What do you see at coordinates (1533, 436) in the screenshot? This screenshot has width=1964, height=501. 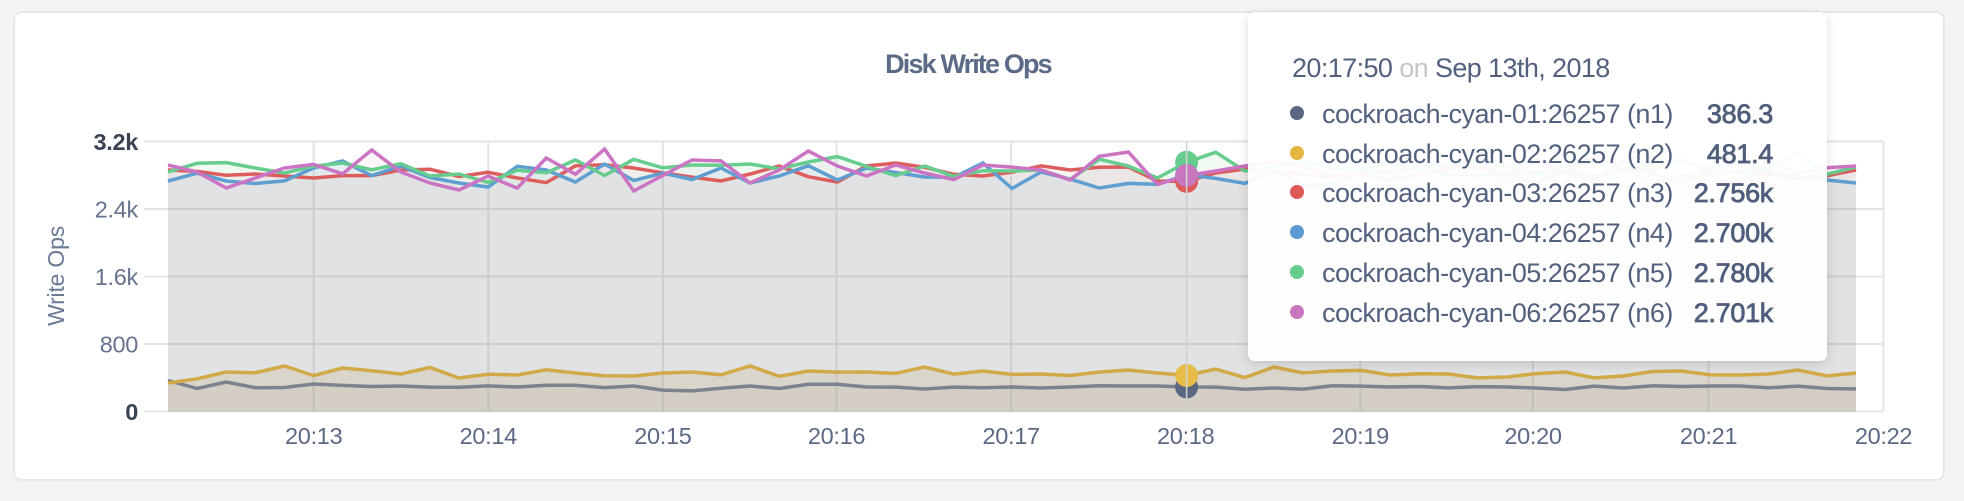 I see `svg-text: 20:20` at bounding box center [1533, 436].